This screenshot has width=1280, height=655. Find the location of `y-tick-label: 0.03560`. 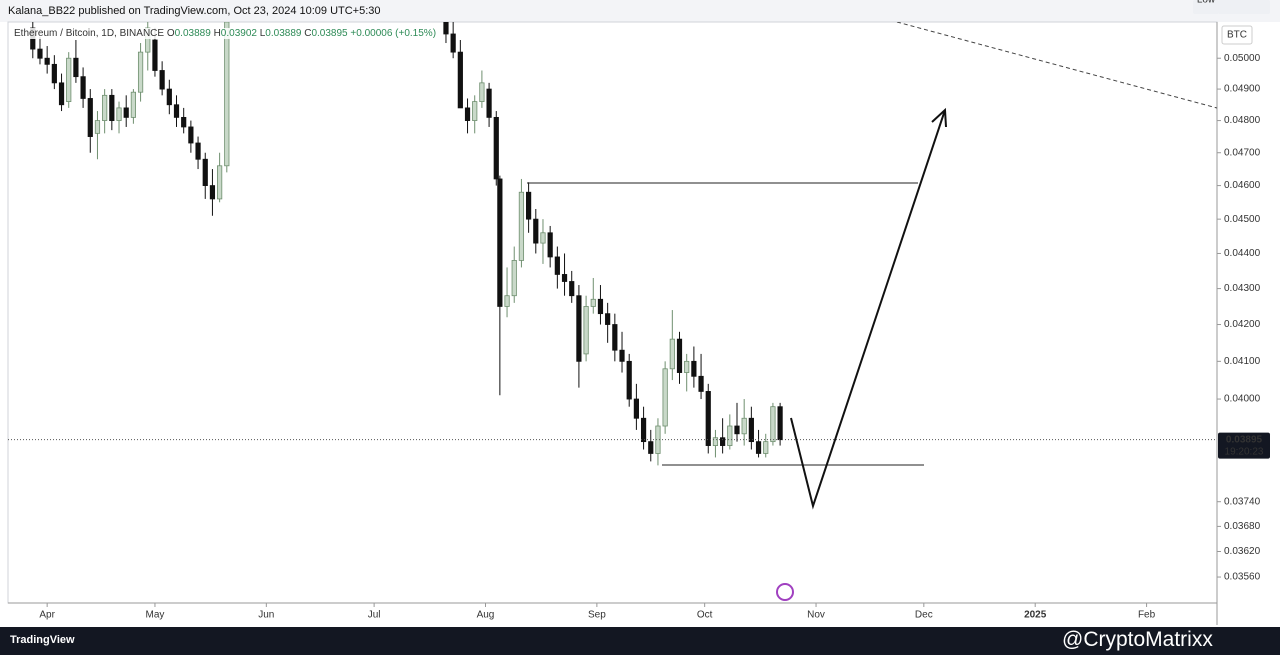

y-tick-label: 0.03560 is located at coordinates (1242, 577).